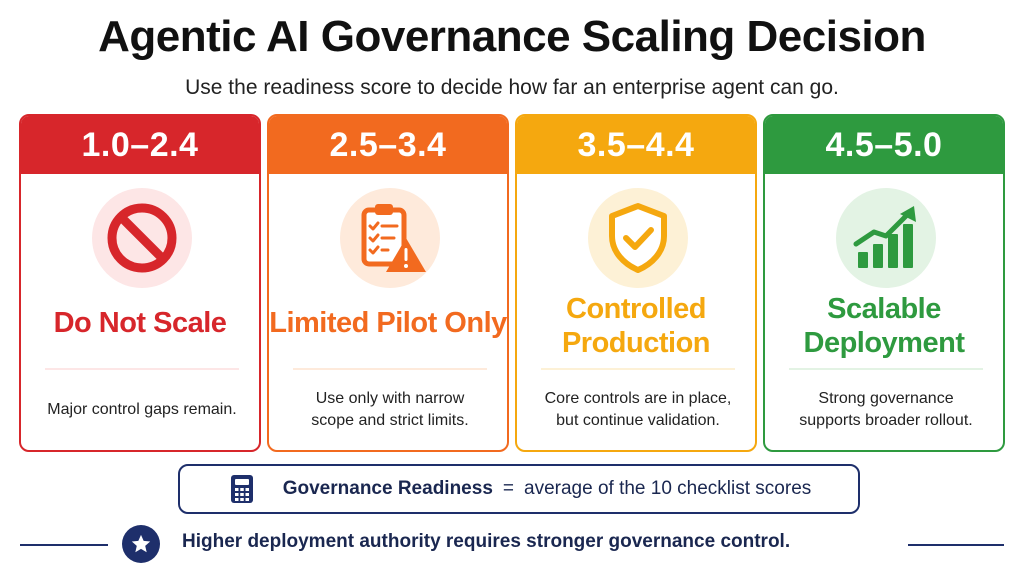  Describe the element at coordinates (388, 323) in the screenshot. I see `card-label: Limited Pilot Only` at that location.